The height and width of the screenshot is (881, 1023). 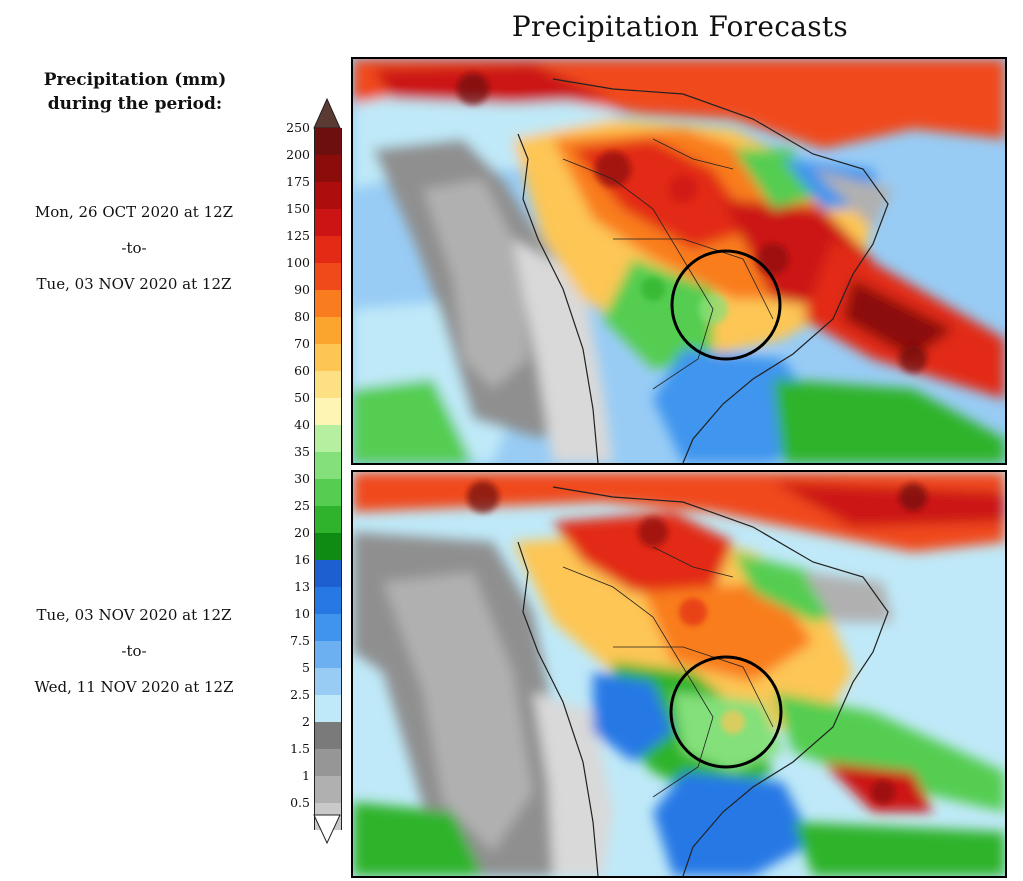 I want to click on legend-label: 10, so click(x=302, y=613).